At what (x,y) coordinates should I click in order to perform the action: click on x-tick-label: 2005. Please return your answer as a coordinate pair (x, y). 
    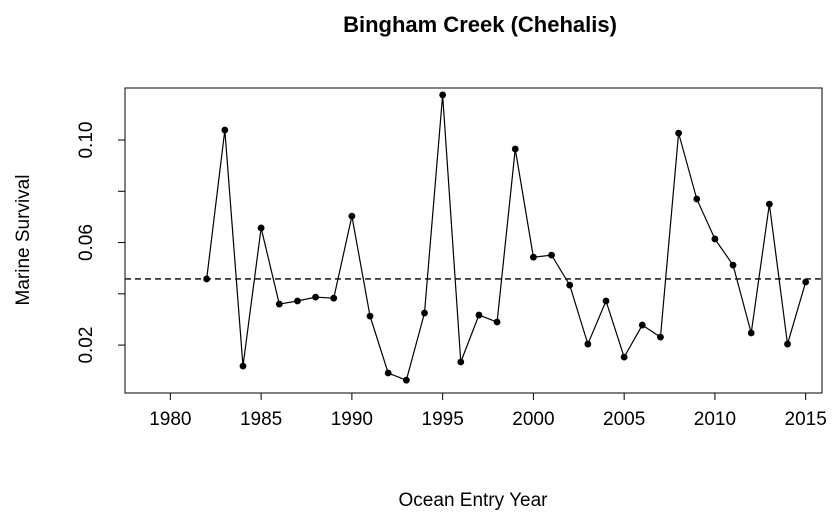
    Looking at the image, I should click on (624, 419).